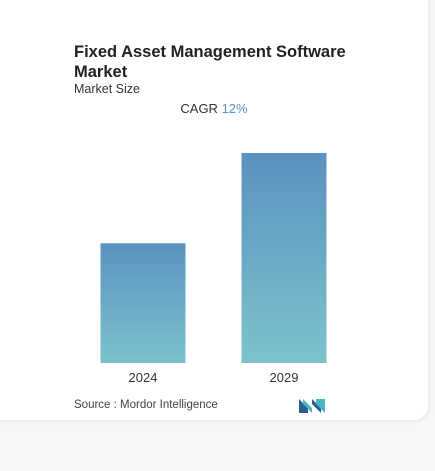 The height and width of the screenshot is (471, 435). Describe the element at coordinates (143, 303) in the screenshot. I see `bar-2024` at that location.